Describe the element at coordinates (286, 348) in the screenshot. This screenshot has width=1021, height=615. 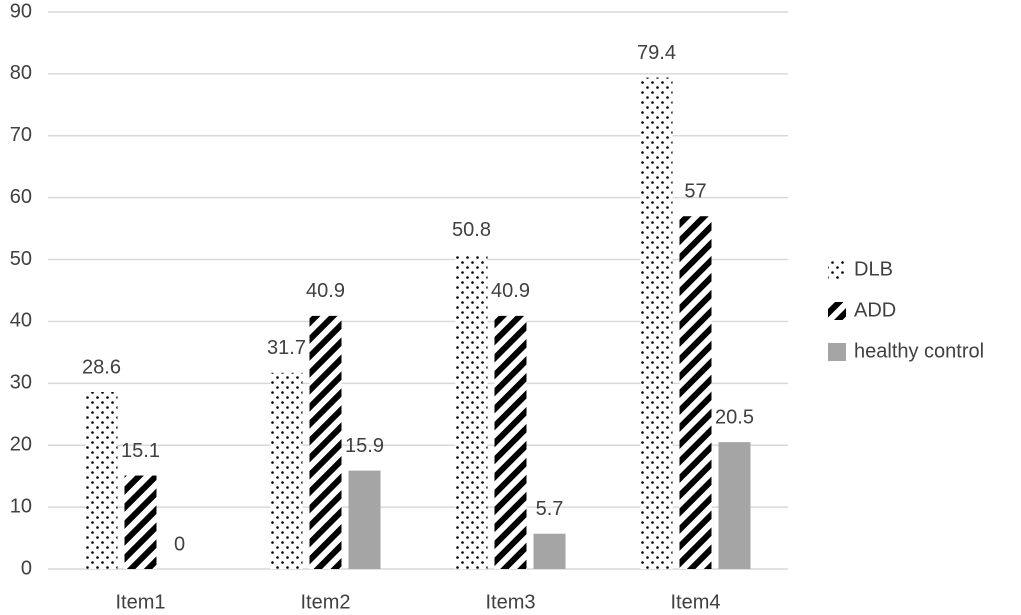
I see `value-label: 31.7` at that location.